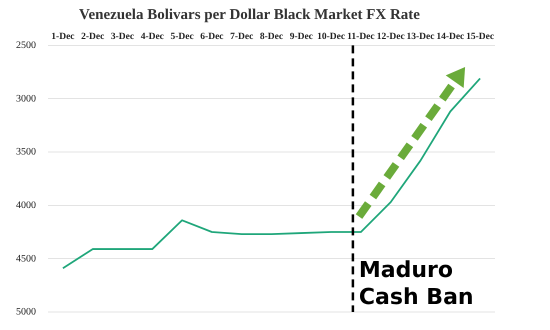 The height and width of the screenshot is (330, 550). What do you see at coordinates (26, 258) in the screenshot?
I see `y-tick-label: 4500` at bounding box center [26, 258].